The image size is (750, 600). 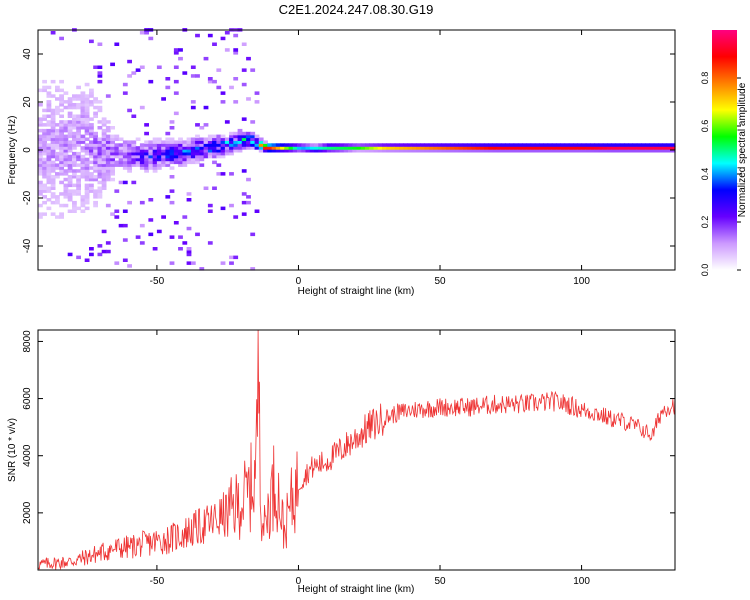 What do you see at coordinates (157, 581) in the screenshot?
I see `x-tick-label: -50` at bounding box center [157, 581].